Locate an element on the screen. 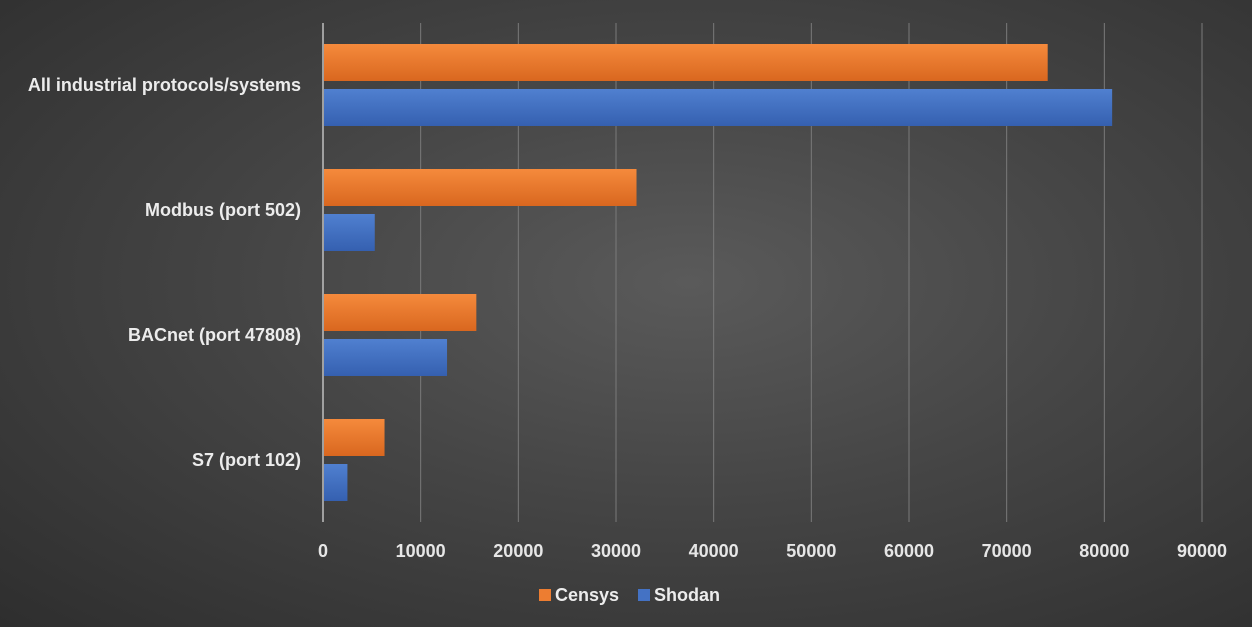  x-tick-label: 90000 is located at coordinates (1202, 551).